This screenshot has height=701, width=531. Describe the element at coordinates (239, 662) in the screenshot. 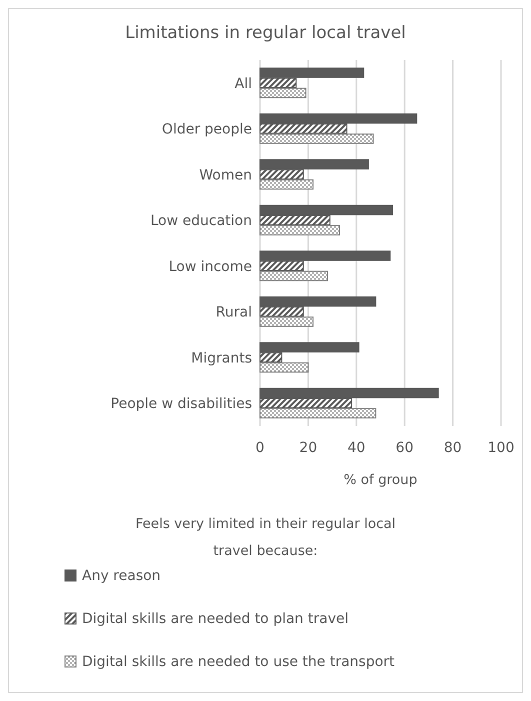

I see `legend-label: Digital skills are needed to use the transport` at that location.